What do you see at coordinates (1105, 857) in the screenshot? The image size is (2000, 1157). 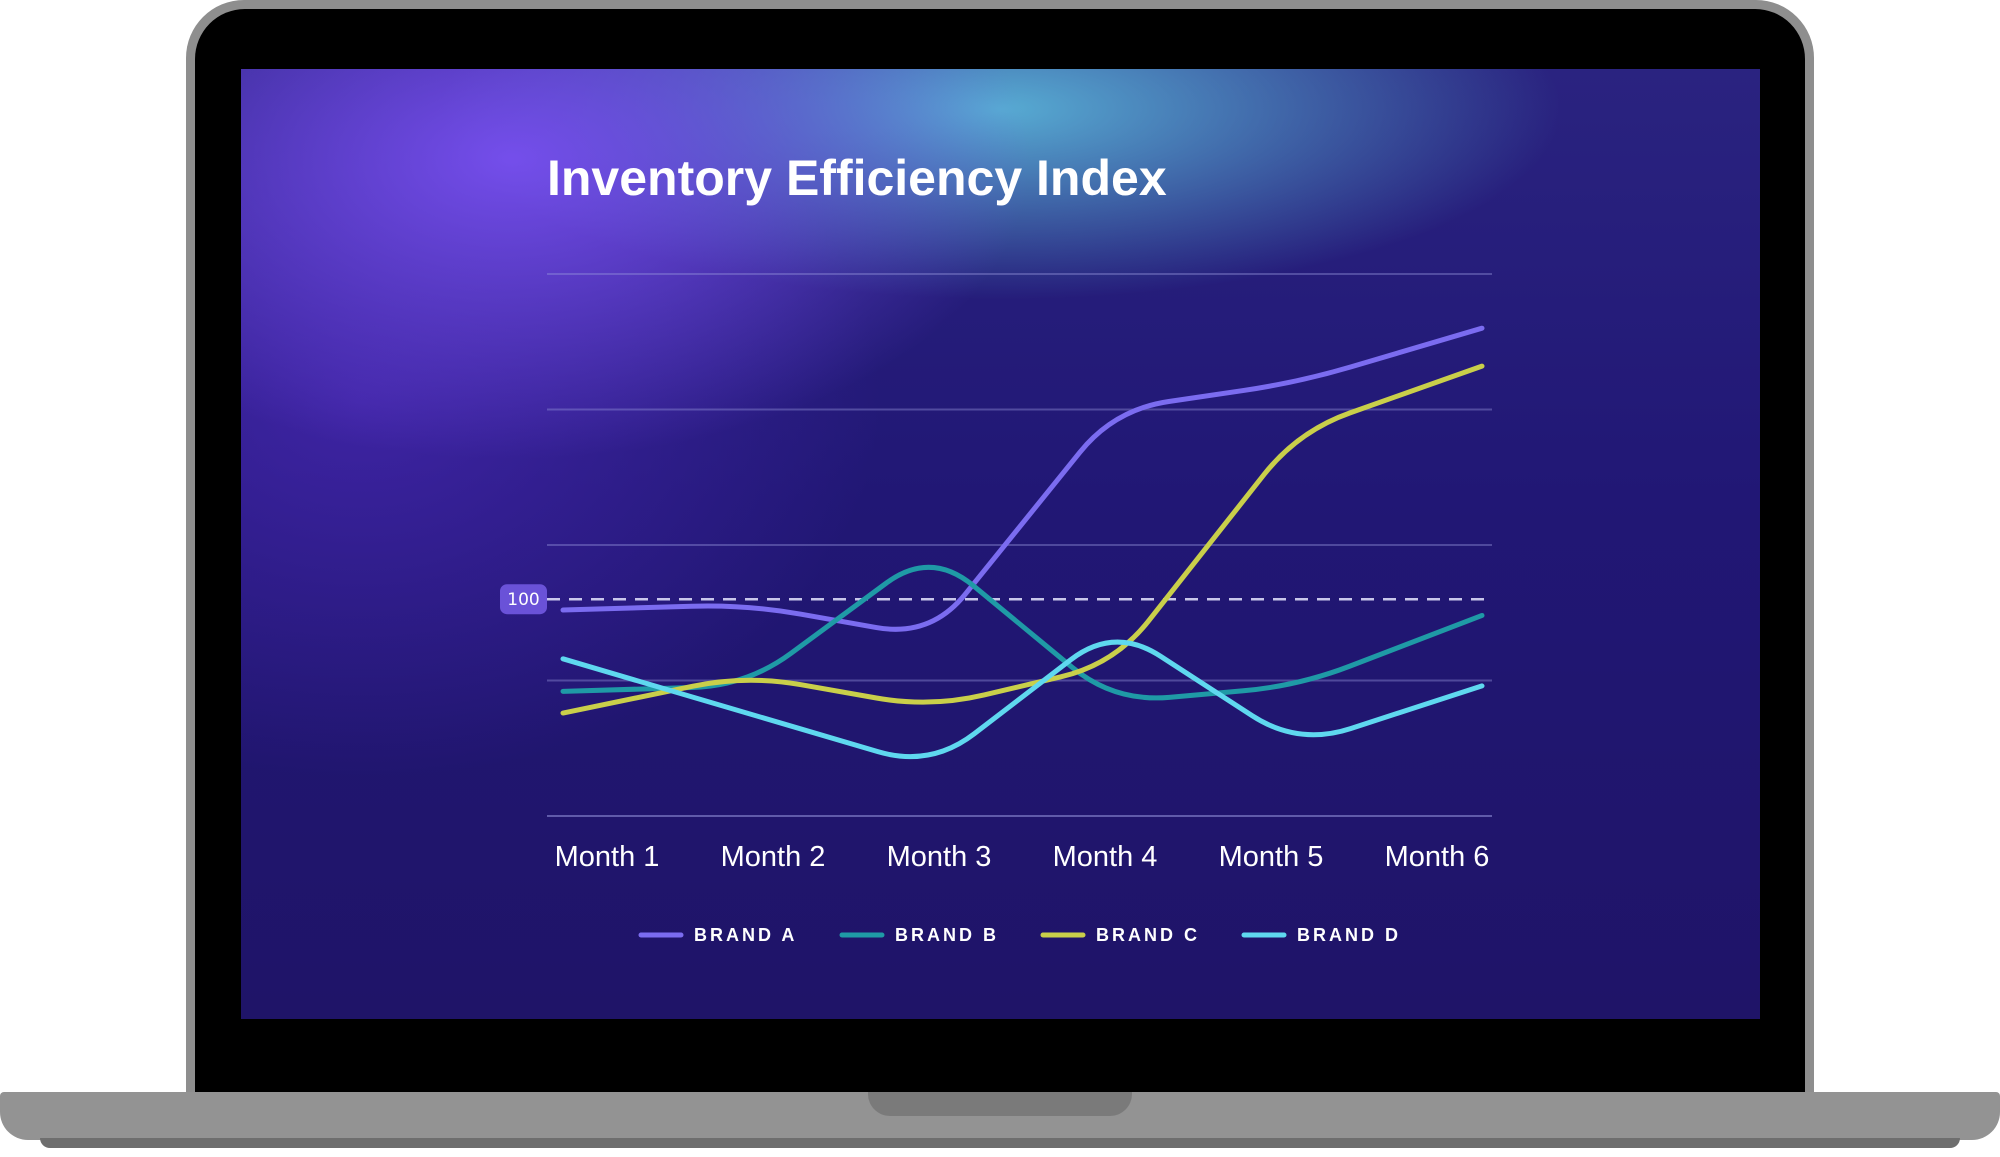 I see `x-tick-label: Month 4` at bounding box center [1105, 857].